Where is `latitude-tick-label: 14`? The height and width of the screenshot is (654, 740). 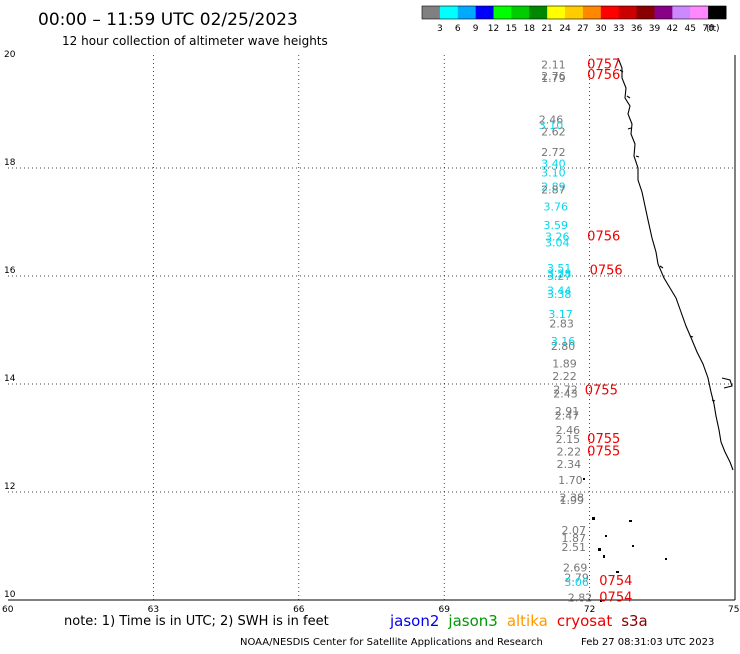 latitude-tick-label: 14 is located at coordinates (10, 379).